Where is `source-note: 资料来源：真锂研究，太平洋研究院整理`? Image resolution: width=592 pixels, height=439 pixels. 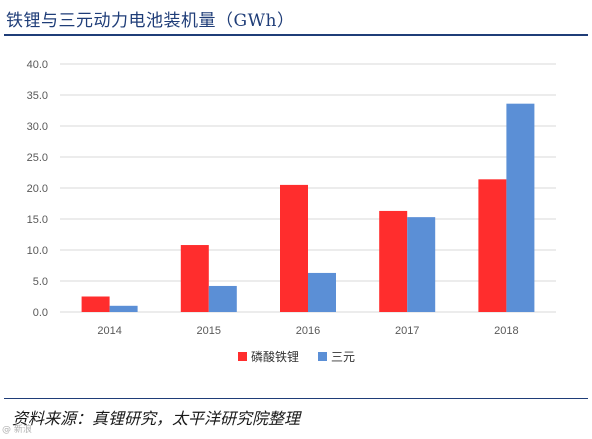 source-note: 资料来源：真锂研究，太平洋研究院整理 is located at coordinates (156, 418).